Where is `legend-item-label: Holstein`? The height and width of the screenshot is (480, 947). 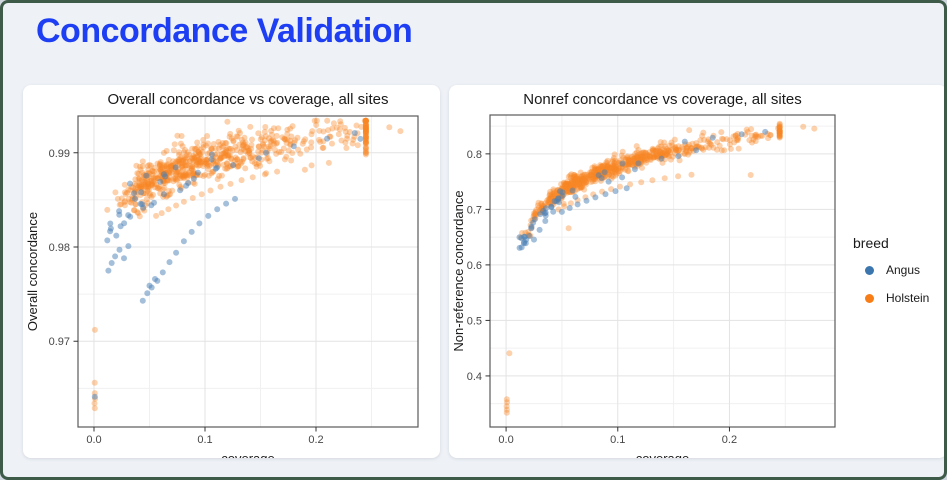 legend-item-label: Holstein is located at coordinates (908, 298).